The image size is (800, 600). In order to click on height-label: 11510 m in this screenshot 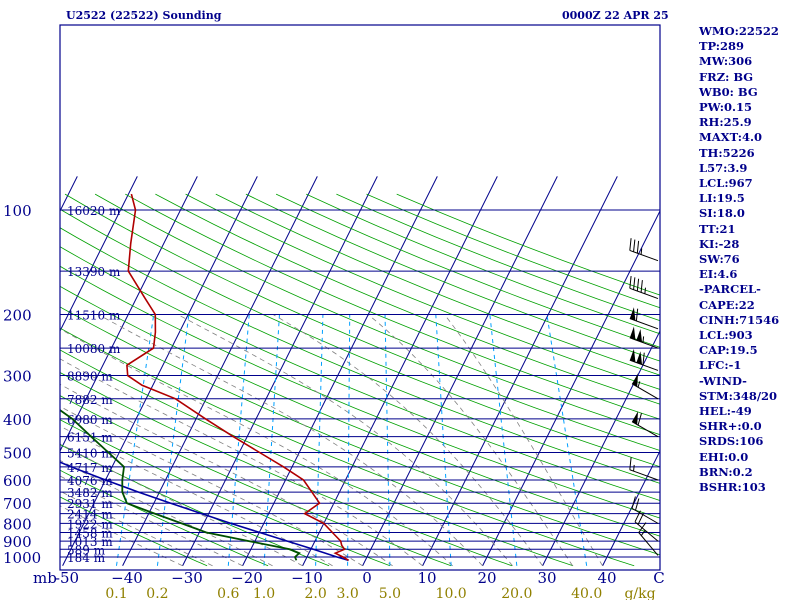, I will do `click(94, 315)`.